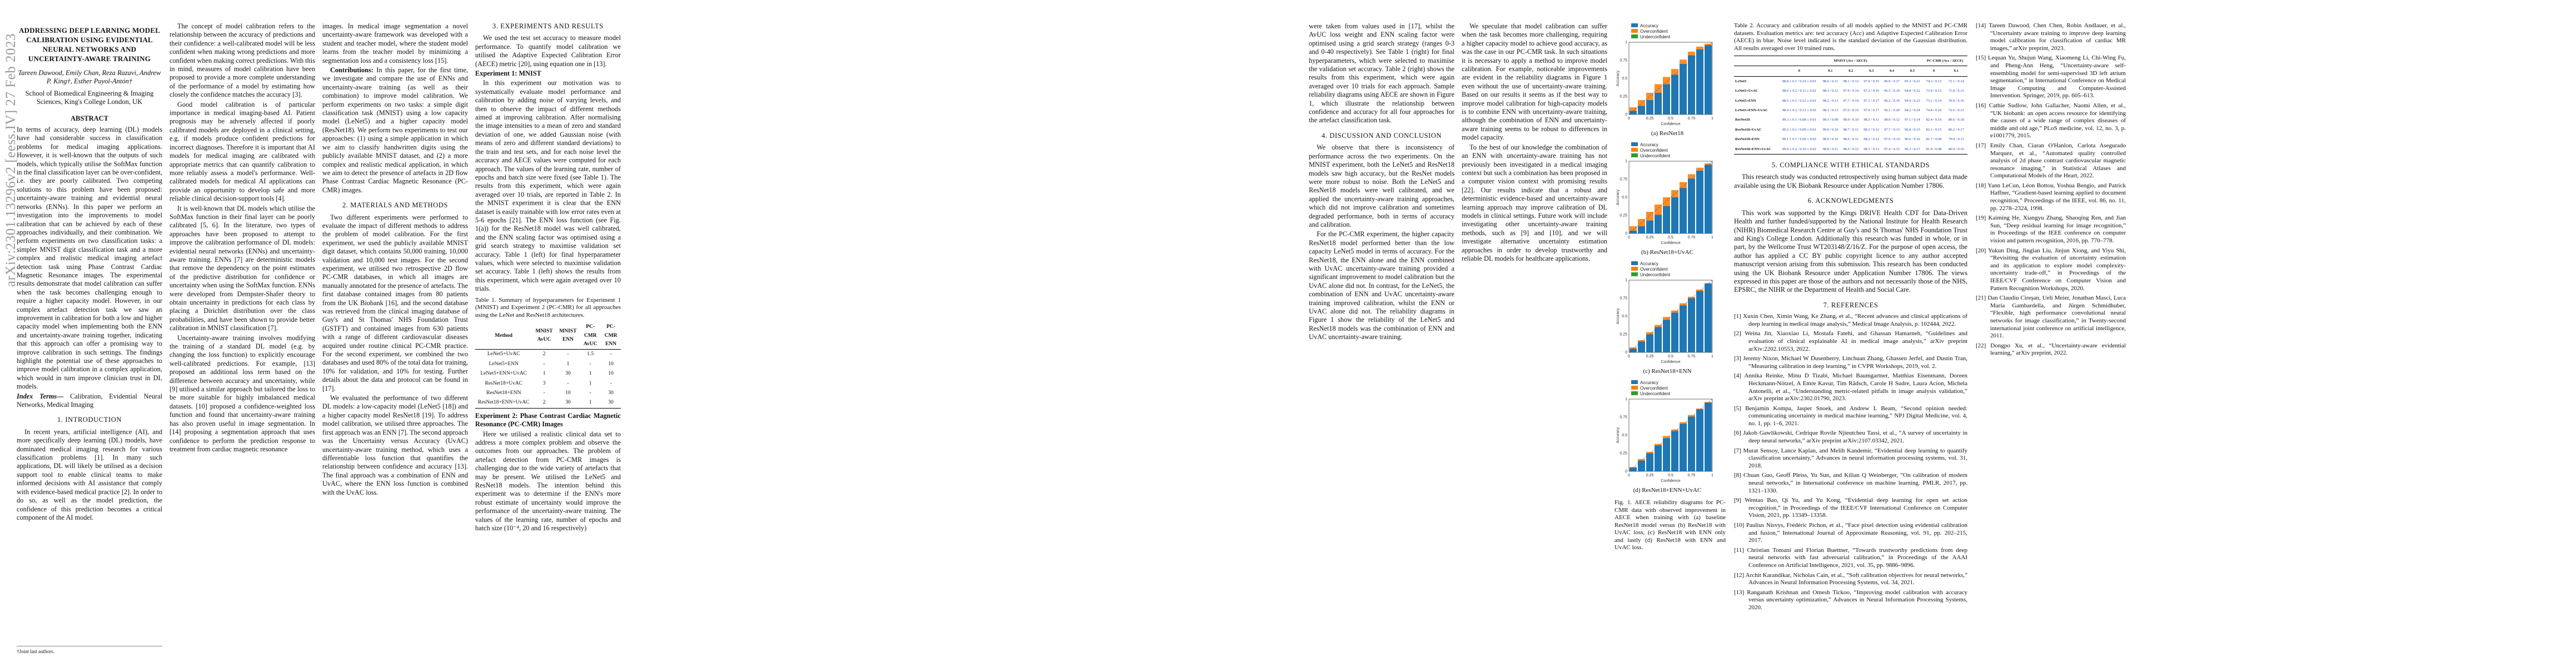  What do you see at coordinates (1667, 252) in the screenshot?
I see `subfigure-caption: (b) ResNet18+UvAC` at bounding box center [1667, 252].